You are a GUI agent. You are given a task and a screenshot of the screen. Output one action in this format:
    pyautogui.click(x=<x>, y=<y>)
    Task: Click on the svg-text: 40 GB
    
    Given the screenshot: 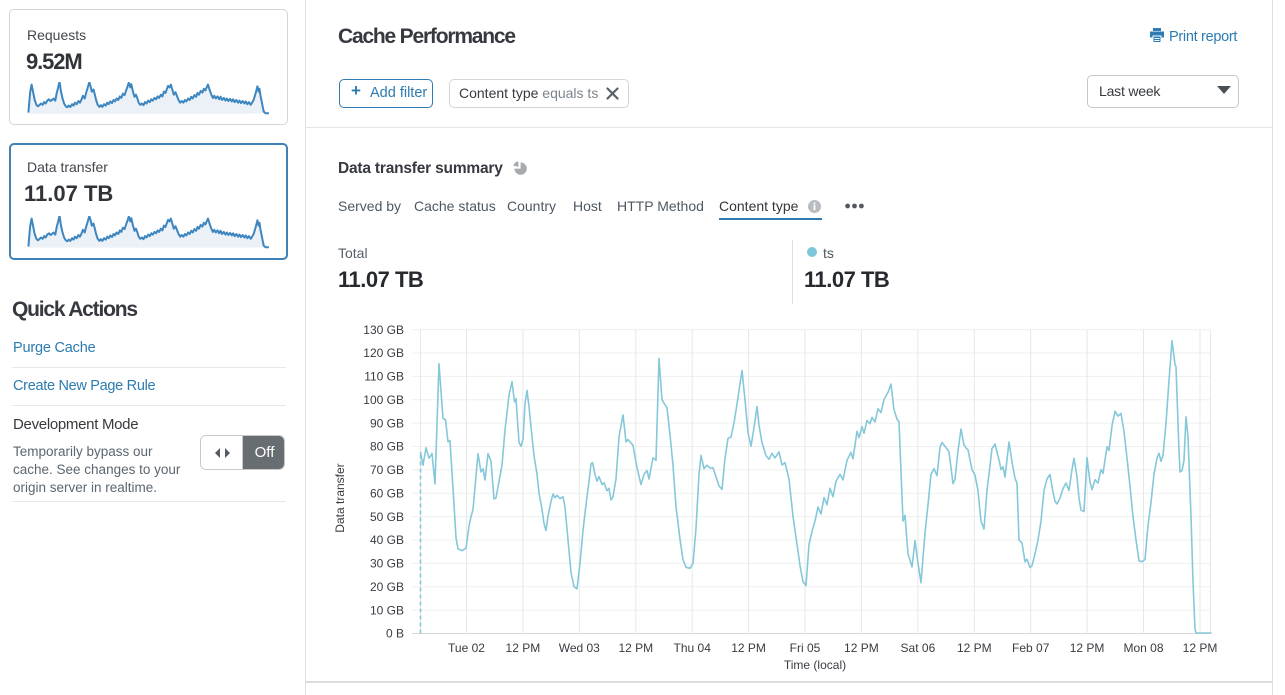 What is the action you would take?
    pyautogui.click(x=387, y=540)
    